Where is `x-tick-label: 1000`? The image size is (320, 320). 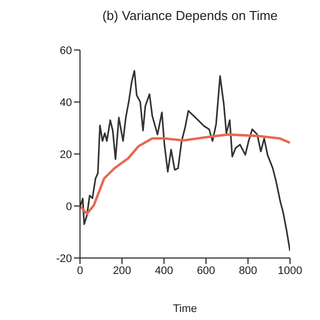 x-tick-label: 1000 is located at coordinates (290, 270).